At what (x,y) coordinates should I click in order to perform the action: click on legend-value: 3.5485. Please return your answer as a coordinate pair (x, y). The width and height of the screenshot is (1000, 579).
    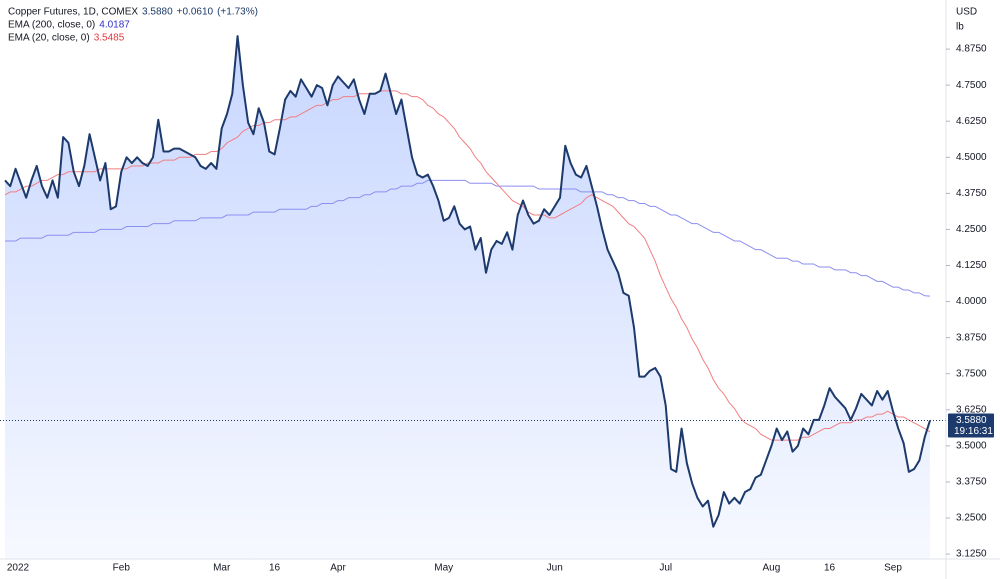
    Looking at the image, I should click on (109, 38).